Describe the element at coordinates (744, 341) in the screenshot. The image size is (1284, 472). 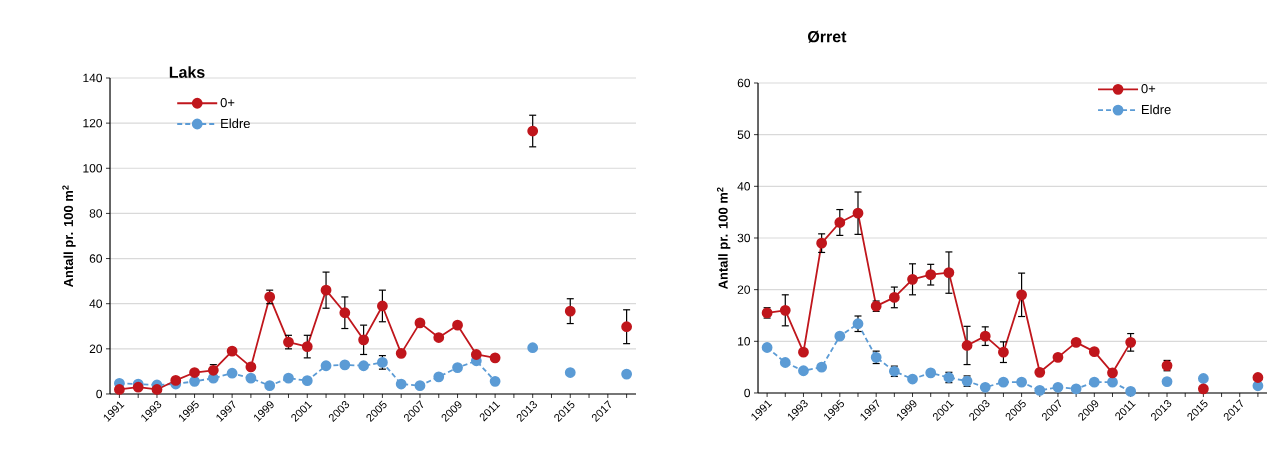
I see `y-tick-label: 10` at that location.